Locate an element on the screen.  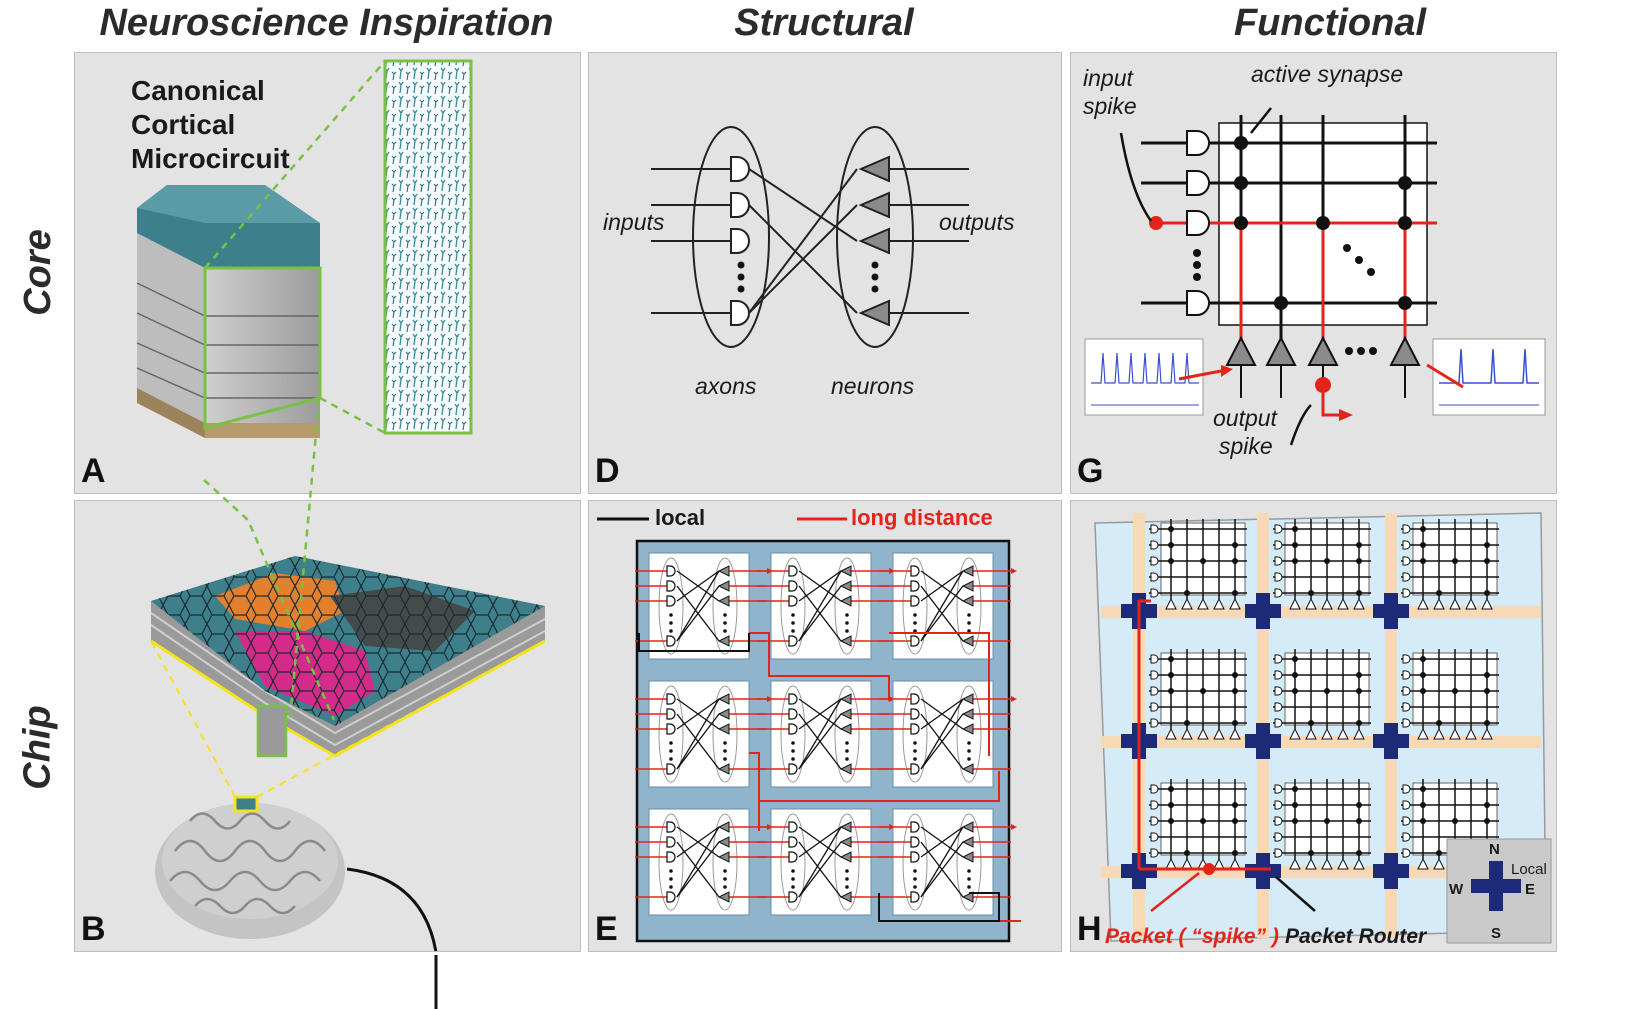
row-title-core: Core is located at coordinates (38, 272).